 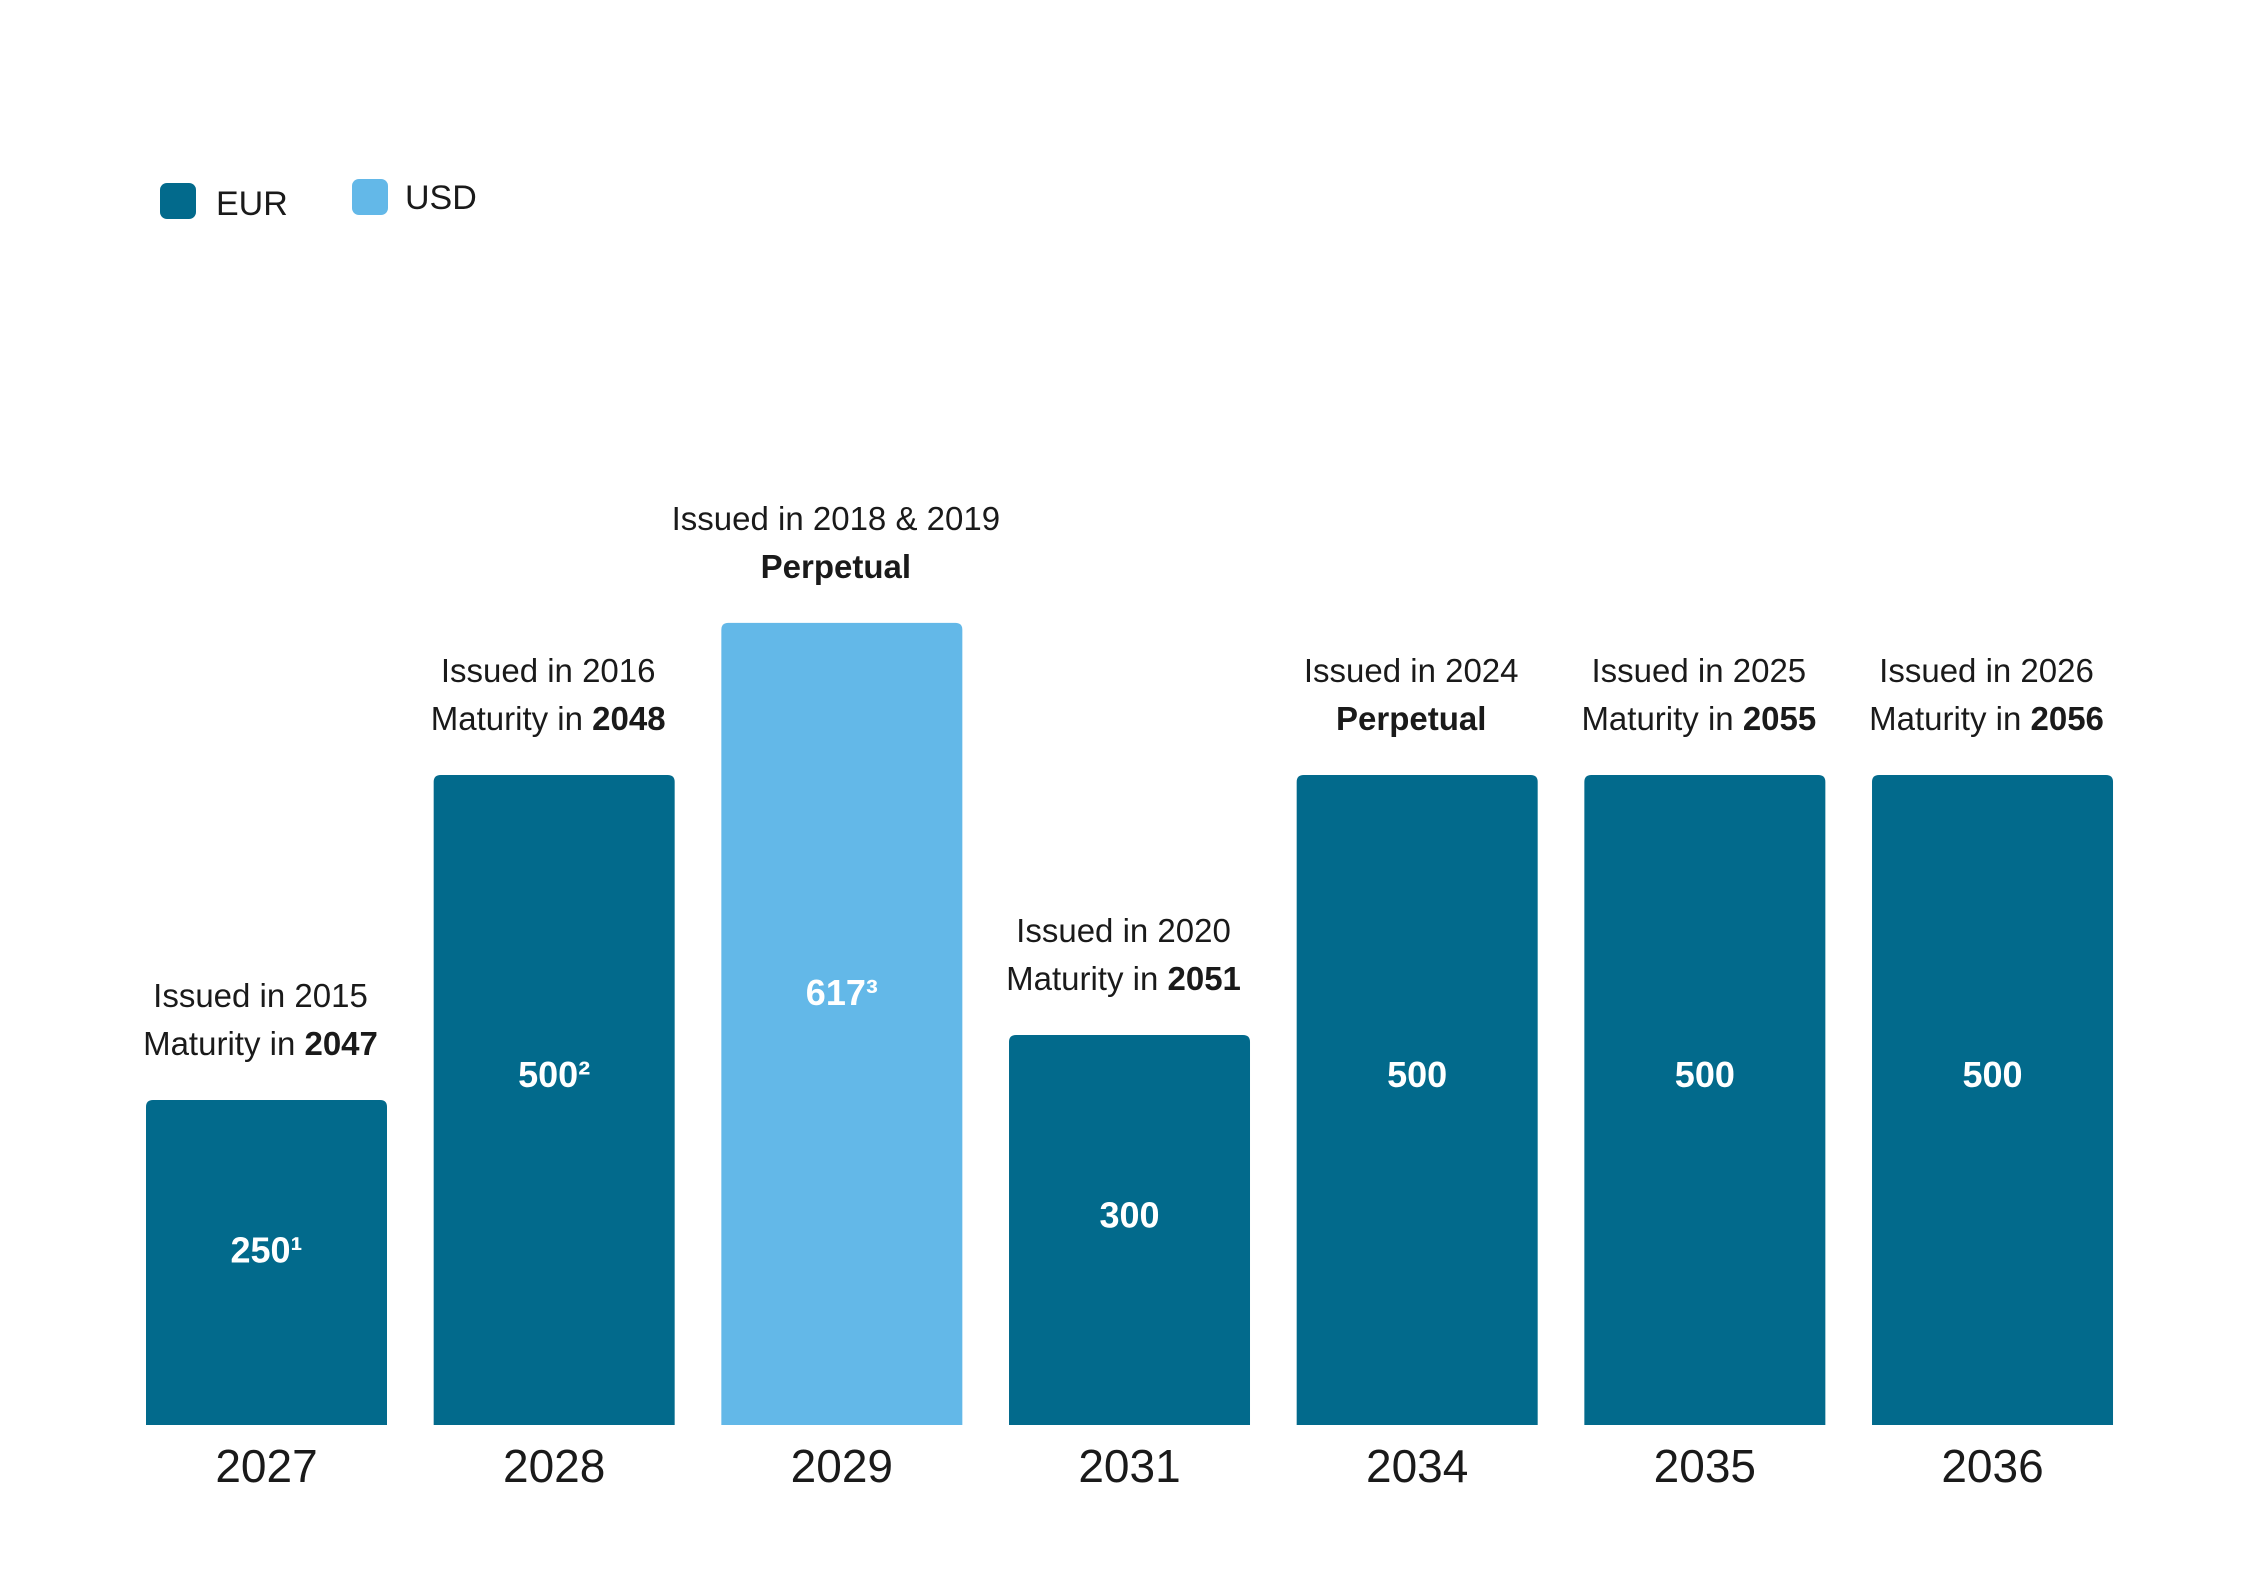 What do you see at coordinates (318, 201) in the screenshot?
I see `legend: EUR USD` at bounding box center [318, 201].